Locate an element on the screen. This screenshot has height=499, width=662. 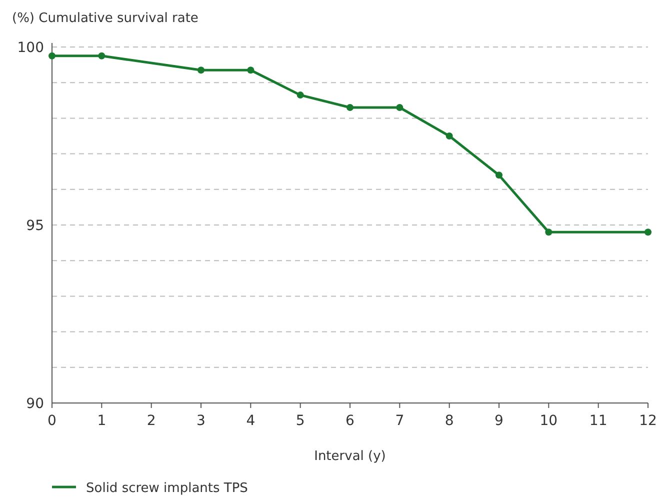
x-tick-label: 3 is located at coordinates (201, 421).